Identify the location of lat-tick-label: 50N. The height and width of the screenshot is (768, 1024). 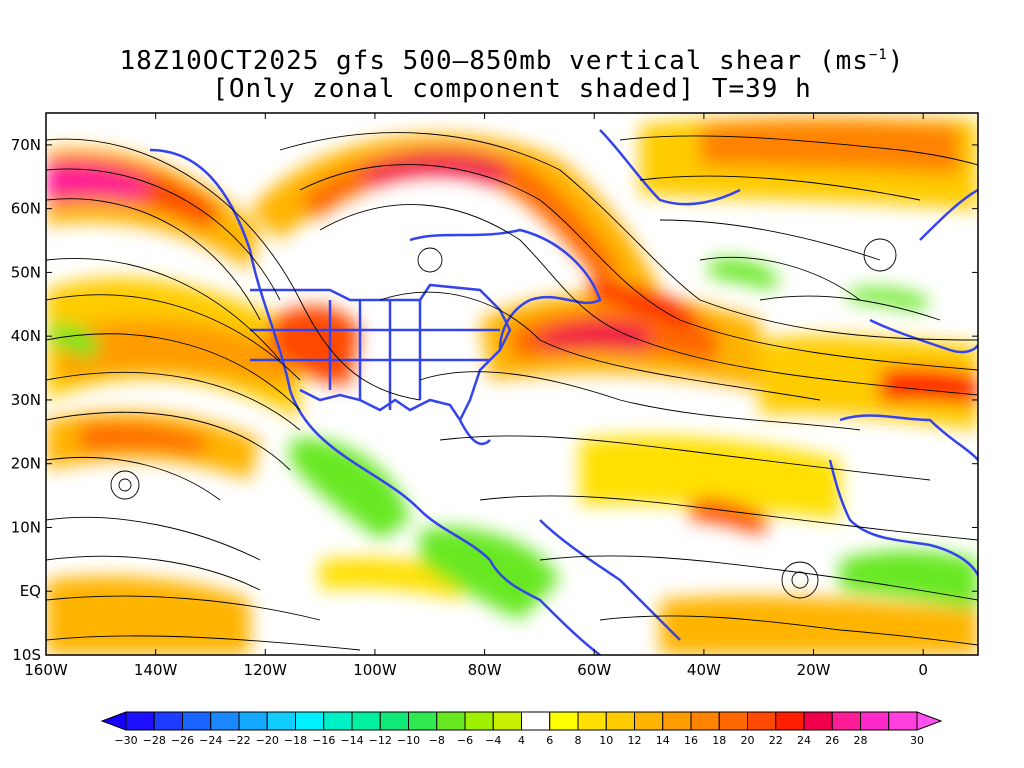
(26, 272).